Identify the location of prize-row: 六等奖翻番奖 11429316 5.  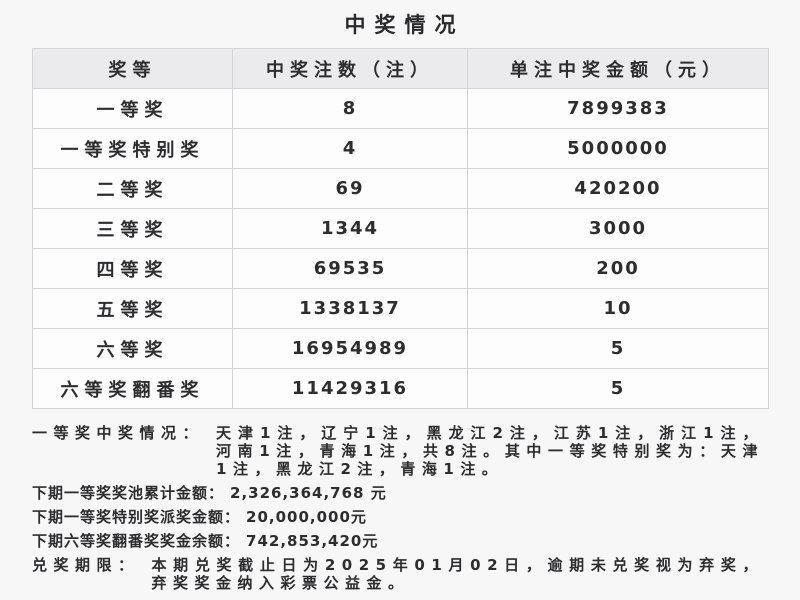
(400, 388).